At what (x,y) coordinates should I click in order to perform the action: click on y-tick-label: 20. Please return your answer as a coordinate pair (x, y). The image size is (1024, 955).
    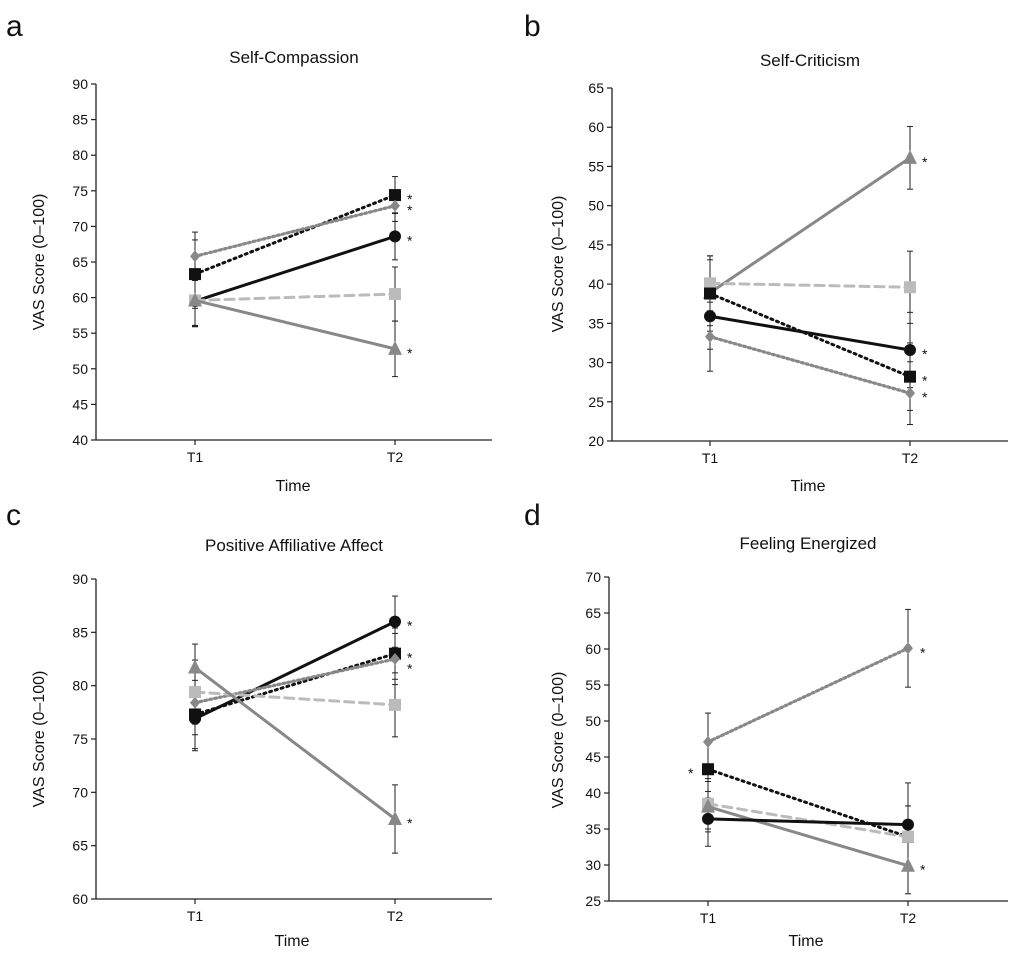
    Looking at the image, I should click on (596, 441).